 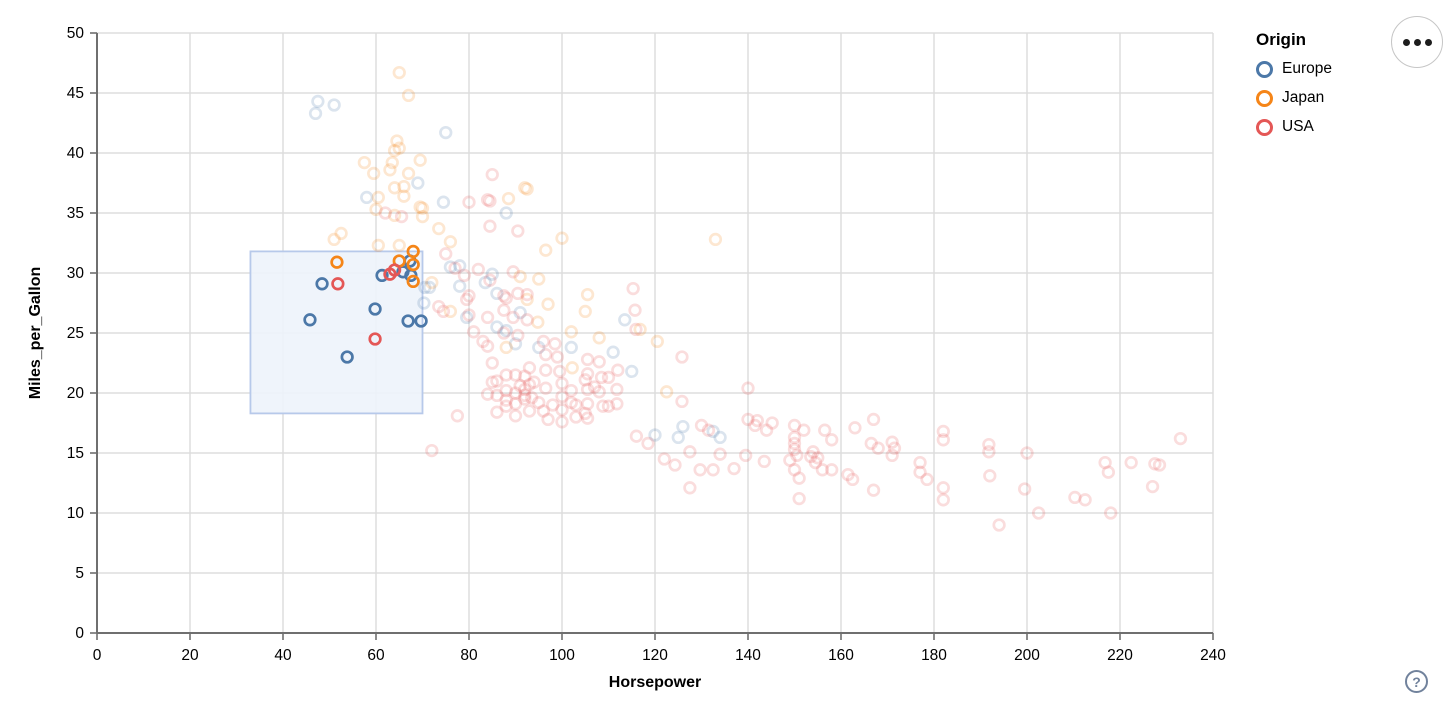 I want to click on x-tick-label: 200, so click(x=1027, y=655).